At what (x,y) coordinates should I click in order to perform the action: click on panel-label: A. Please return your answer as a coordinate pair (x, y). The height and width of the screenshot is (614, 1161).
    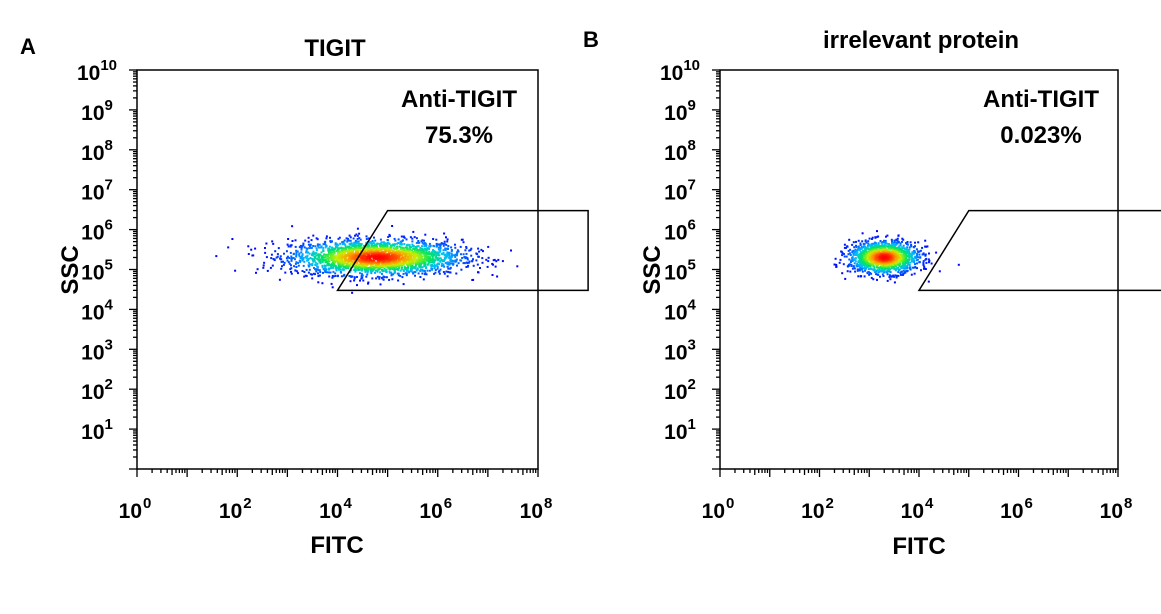
    Looking at the image, I should click on (28, 46).